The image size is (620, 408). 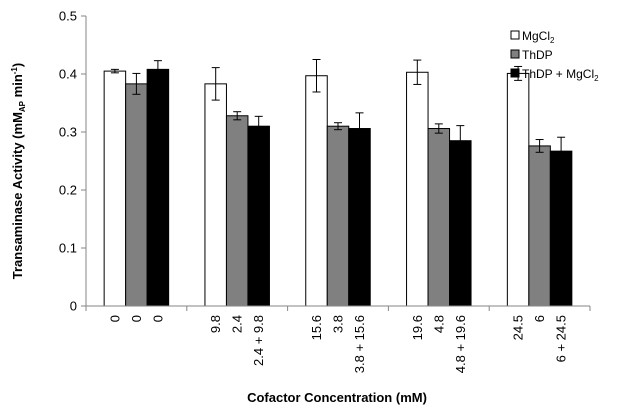 I want to click on legend-label: ThDP + MgCl2, so click(x=560, y=75).